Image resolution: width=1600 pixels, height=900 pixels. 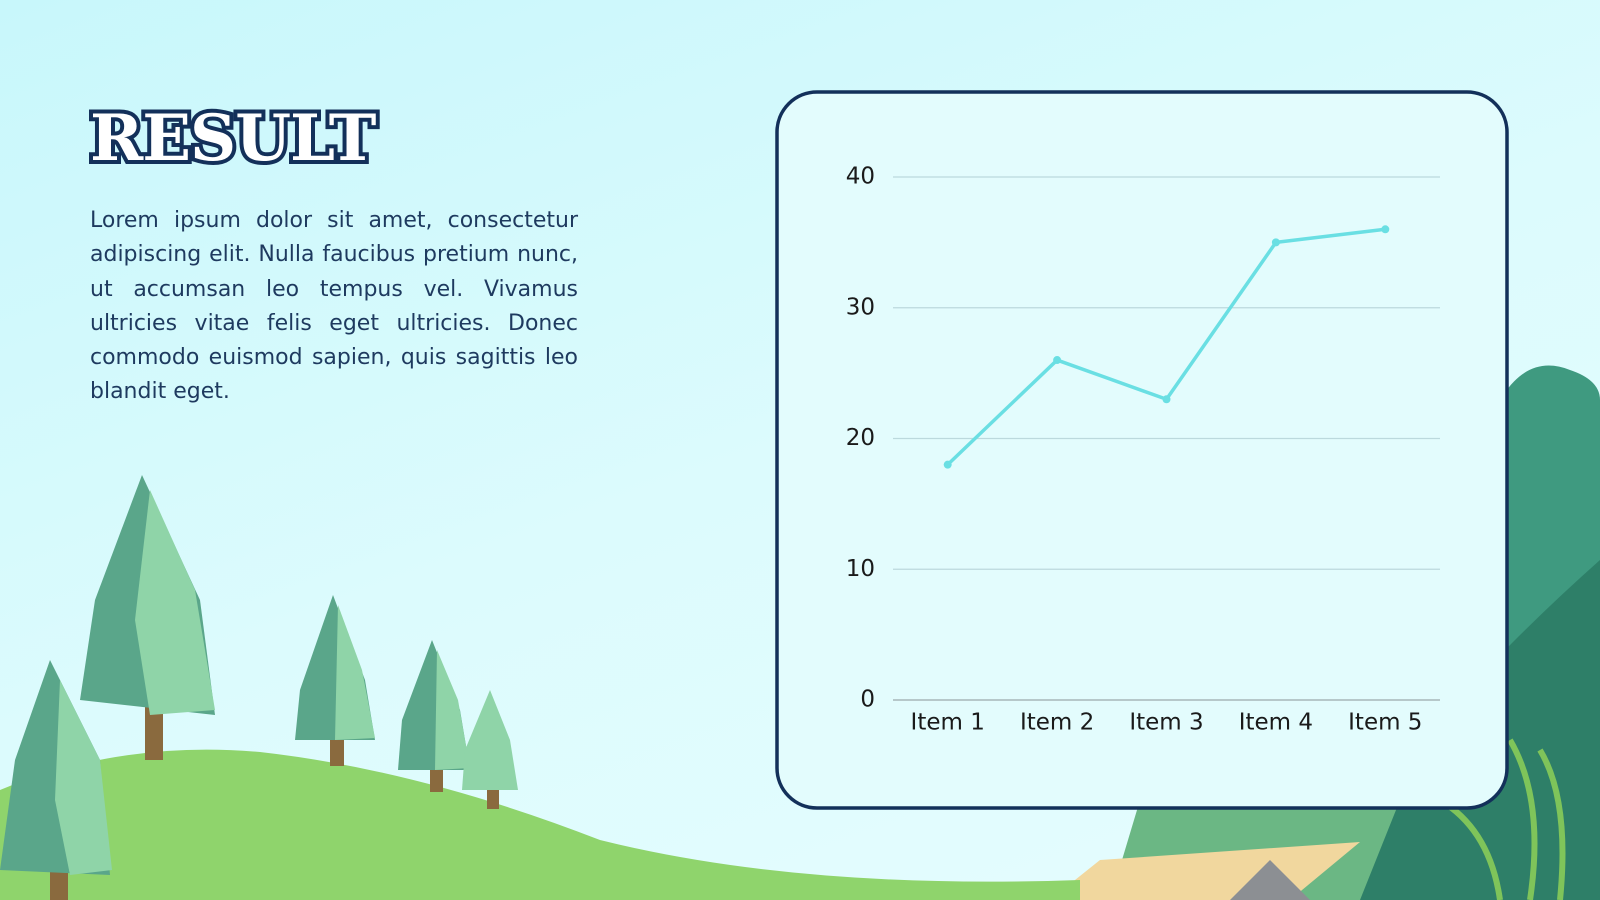 I want to click on y-tick-label: 30, so click(x=860, y=307).